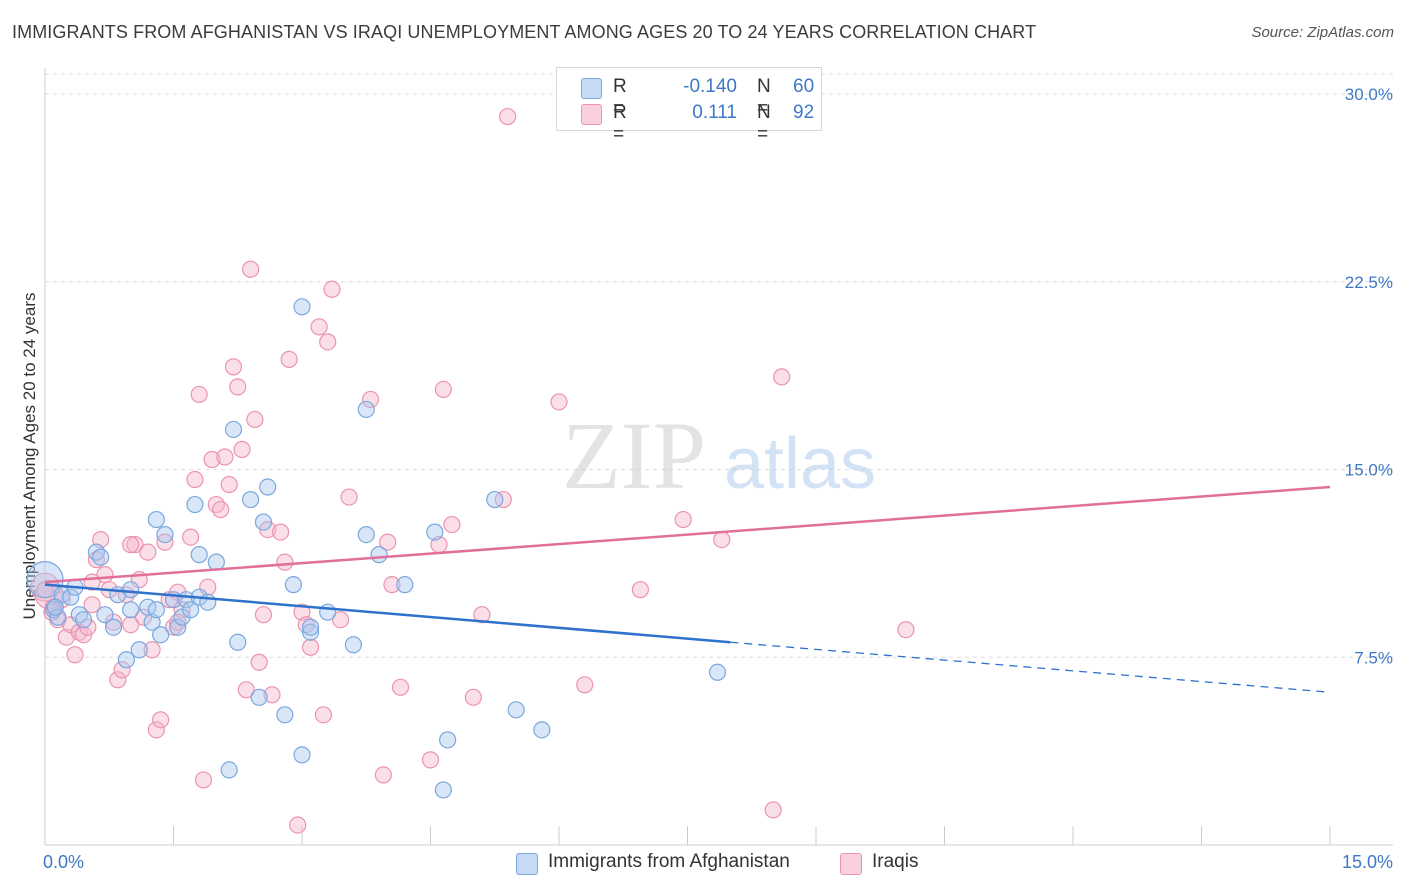  Describe the element at coordinates (1322, 32) in the screenshot. I see `source-credit: Source: ZipAtlas.com` at that location.